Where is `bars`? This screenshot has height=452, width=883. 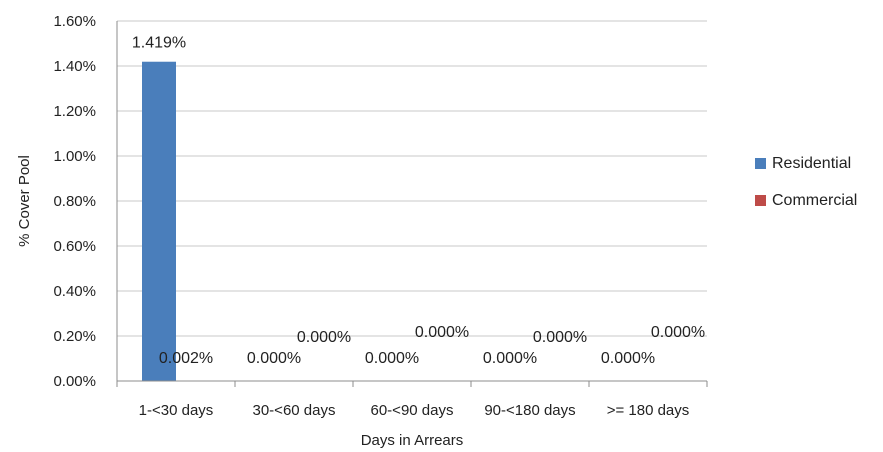 bars is located at coordinates (176, 221).